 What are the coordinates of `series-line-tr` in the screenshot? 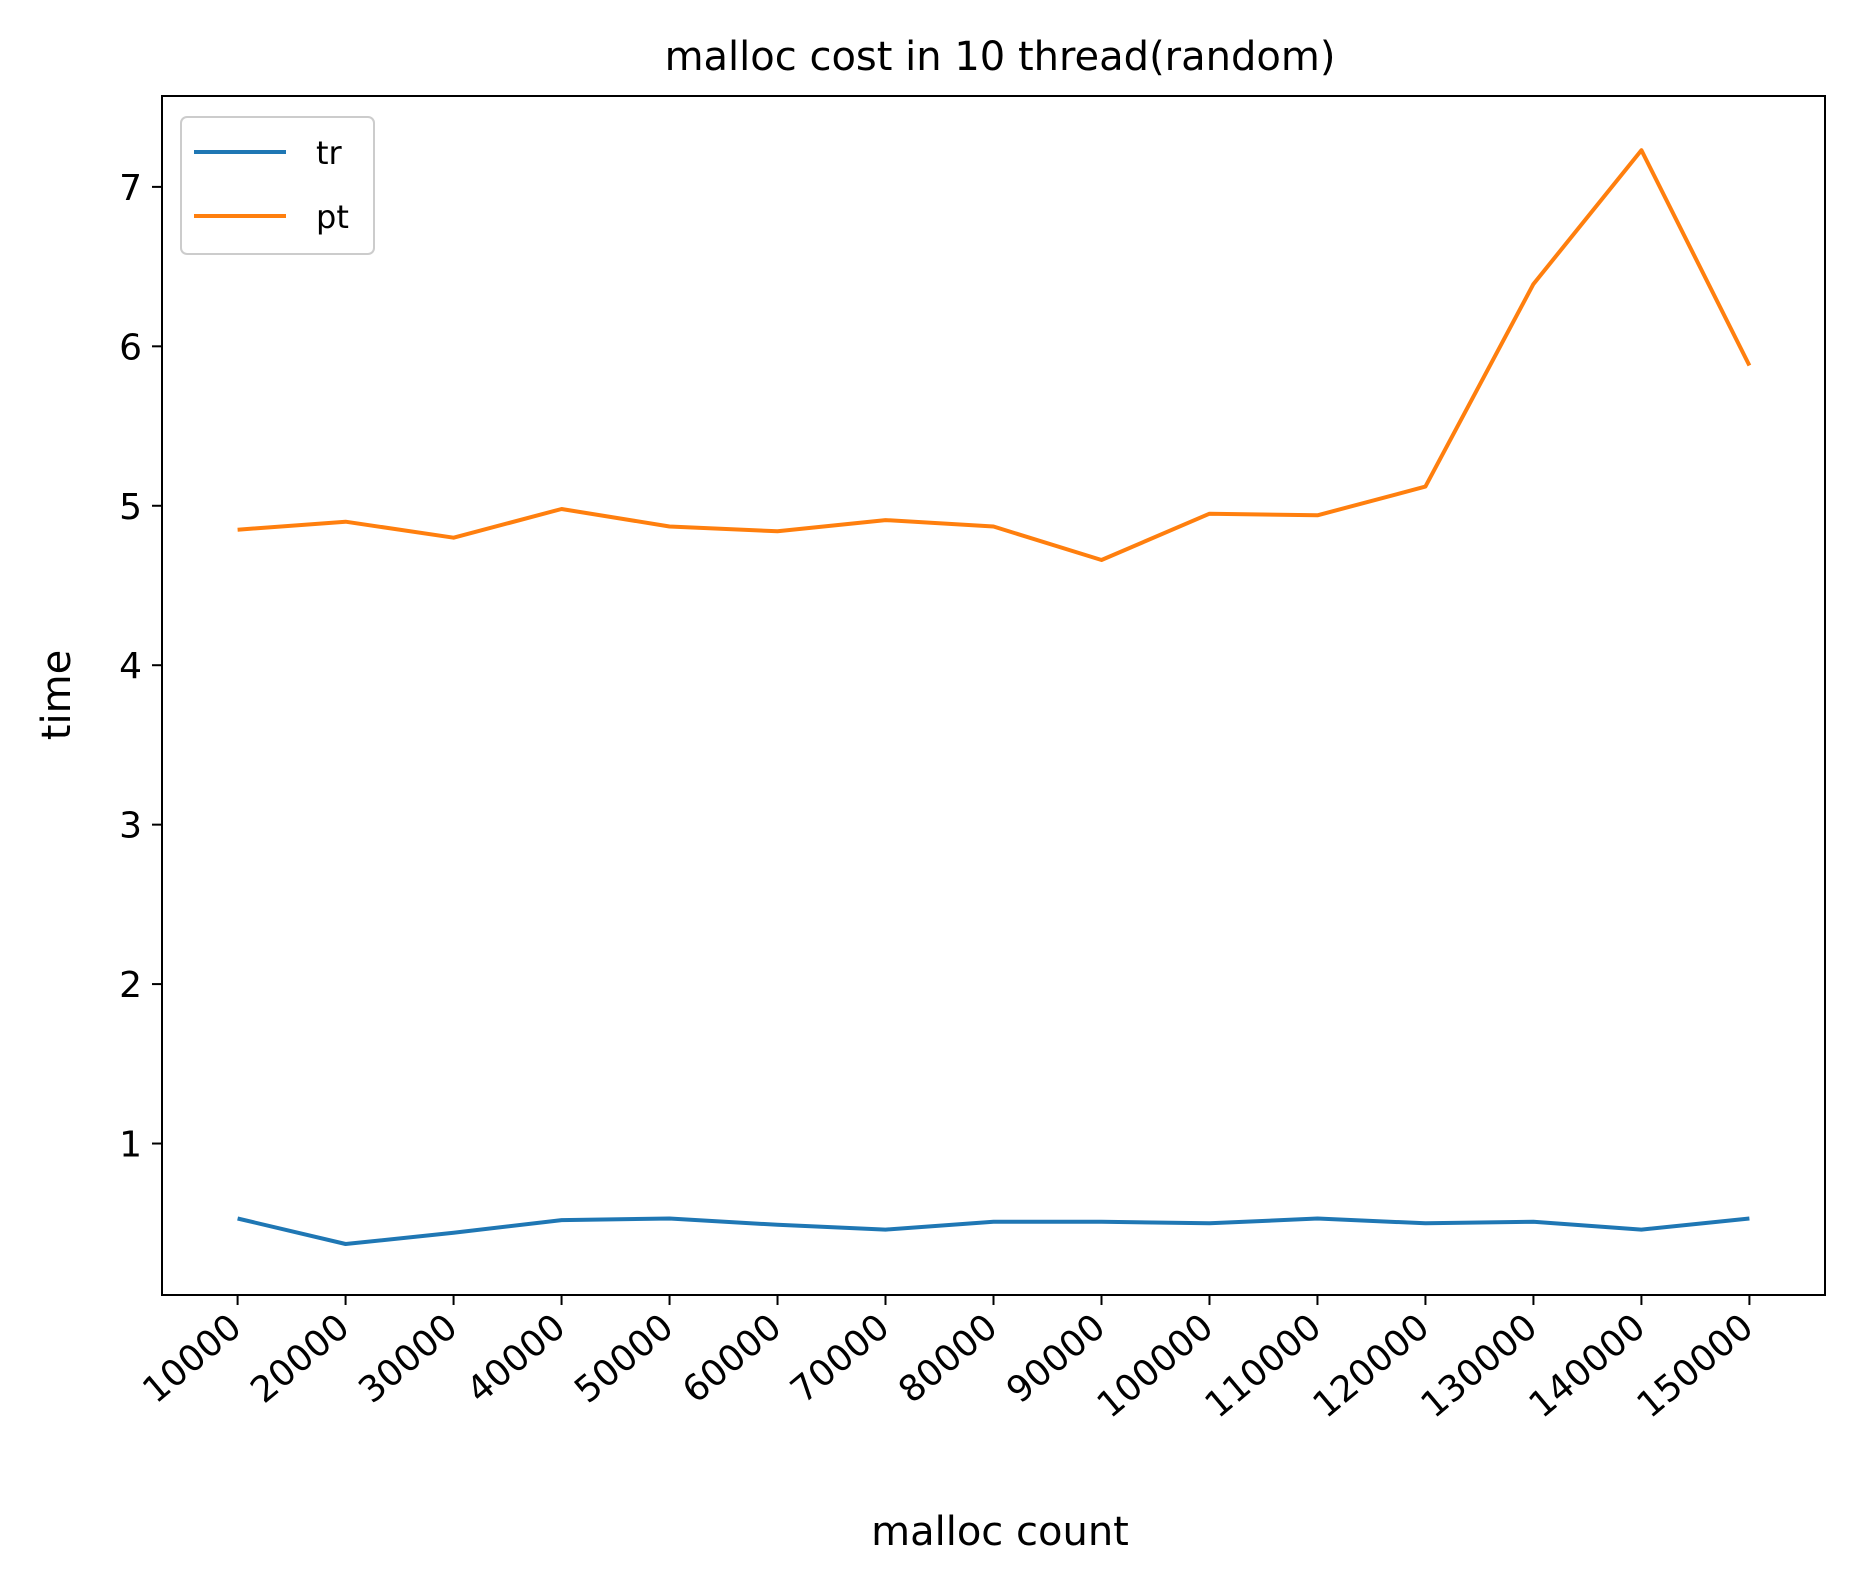 It's located at (993, 1231).